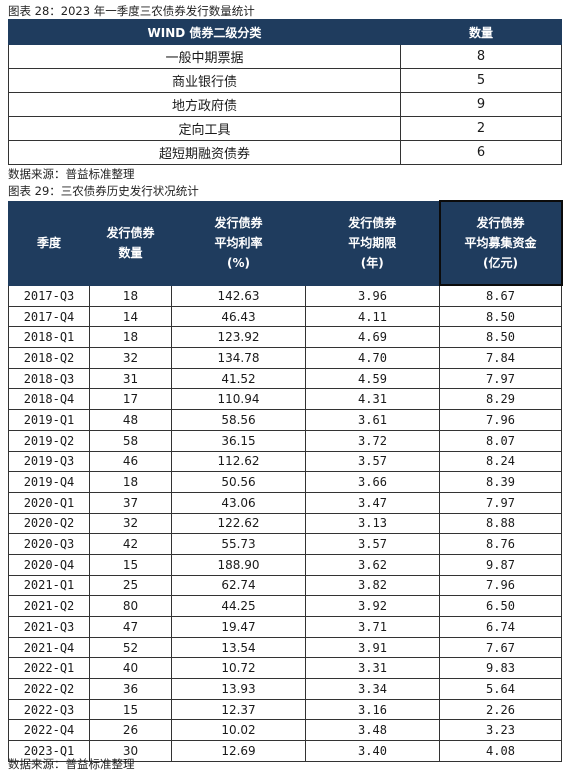  Describe the element at coordinates (49, 440) in the screenshot. I see `quarter-cell: 2019-Q2` at that location.